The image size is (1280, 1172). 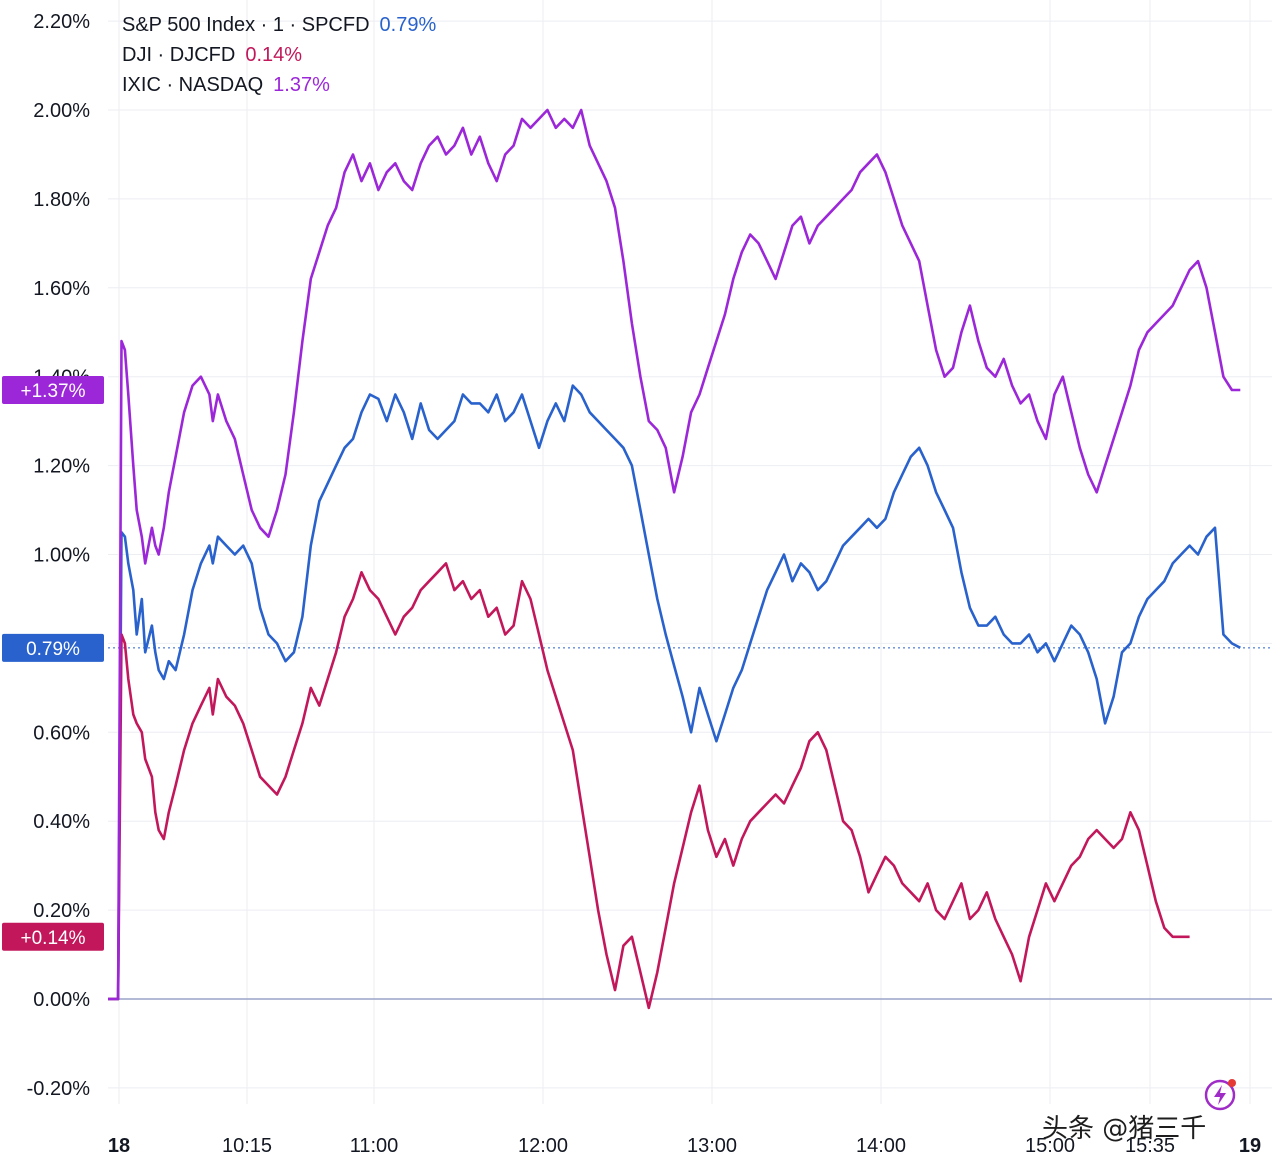 What do you see at coordinates (408, 25) in the screenshot?
I see `legend-series-value: 0.79%` at bounding box center [408, 25].